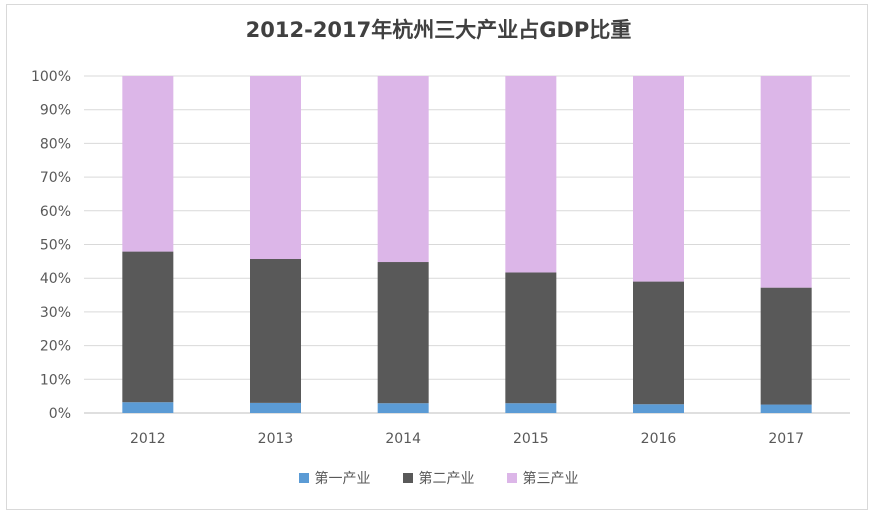 The width and height of the screenshot is (877, 519). I want to click on legend-item-secondary: 第二产业, so click(438, 478).